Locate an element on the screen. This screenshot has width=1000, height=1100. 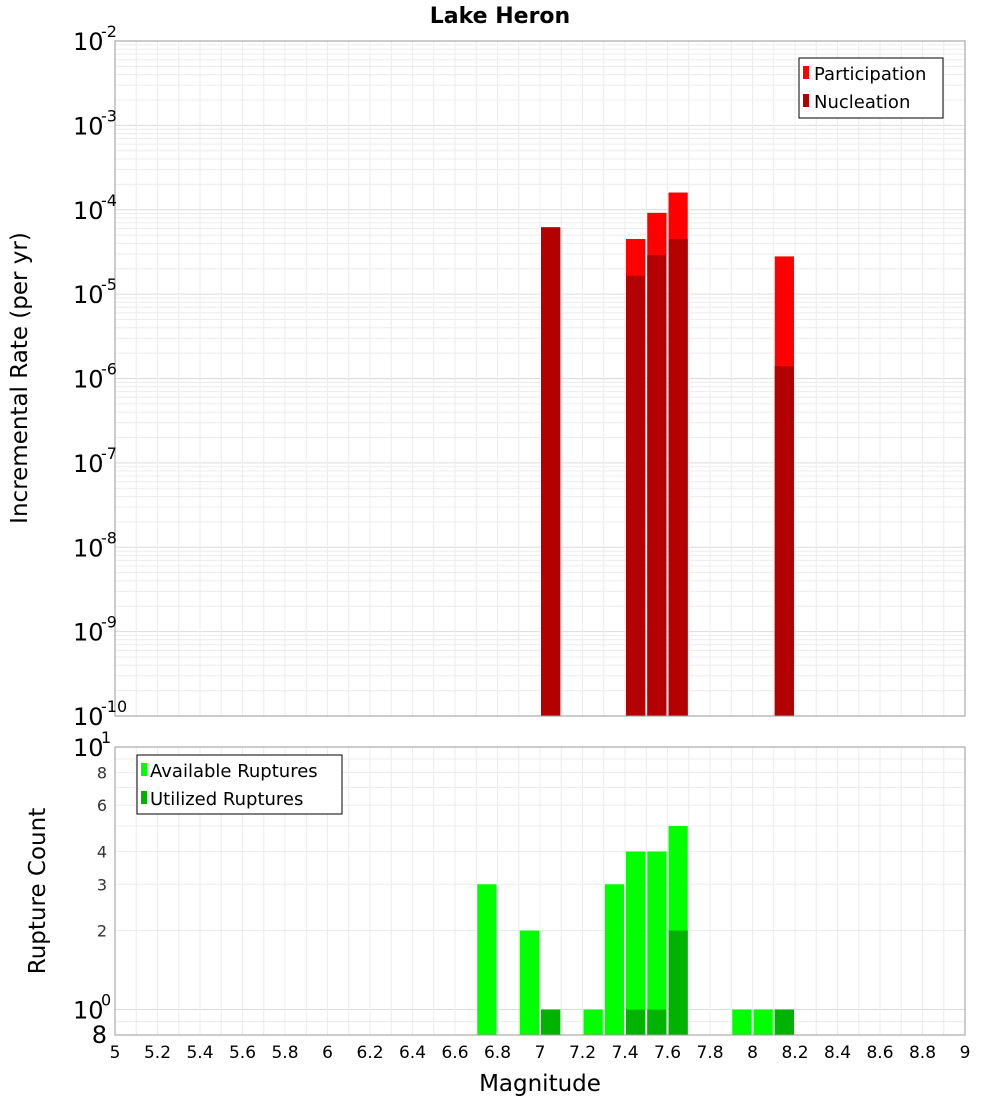
bottom-y-minor-tick-label: 4 is located at coordinates (102, 851).